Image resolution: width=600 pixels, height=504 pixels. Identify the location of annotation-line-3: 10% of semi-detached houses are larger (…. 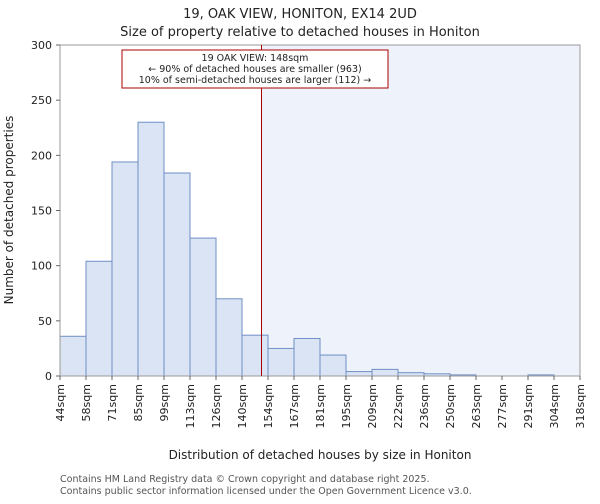
(255, 80).